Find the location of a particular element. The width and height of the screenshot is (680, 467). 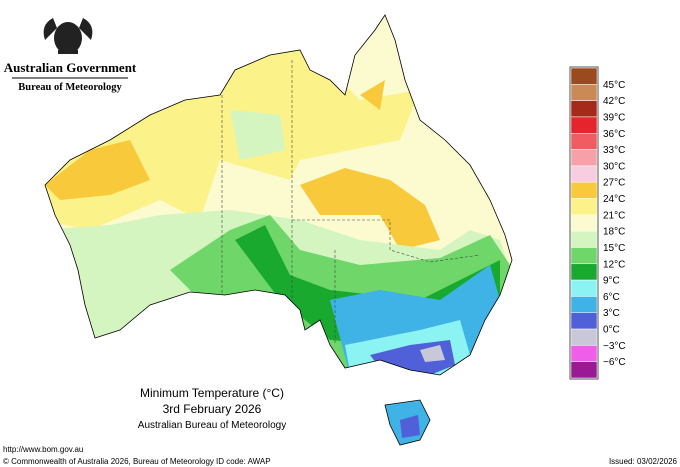

url: http://www.bom.gov.au is located at coordinates (43, 449).